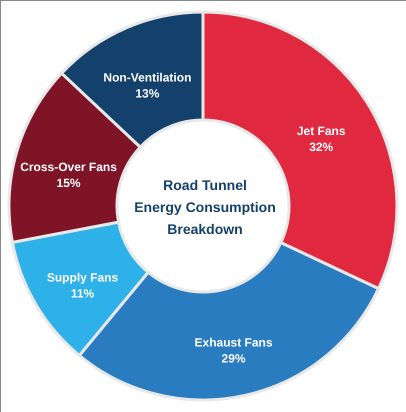 This screenshot has width=406, height=412. What do you see at coordinates (82, 293) in the screenshot?
I see `data-label: 11%` at bounding box center [82, 293].